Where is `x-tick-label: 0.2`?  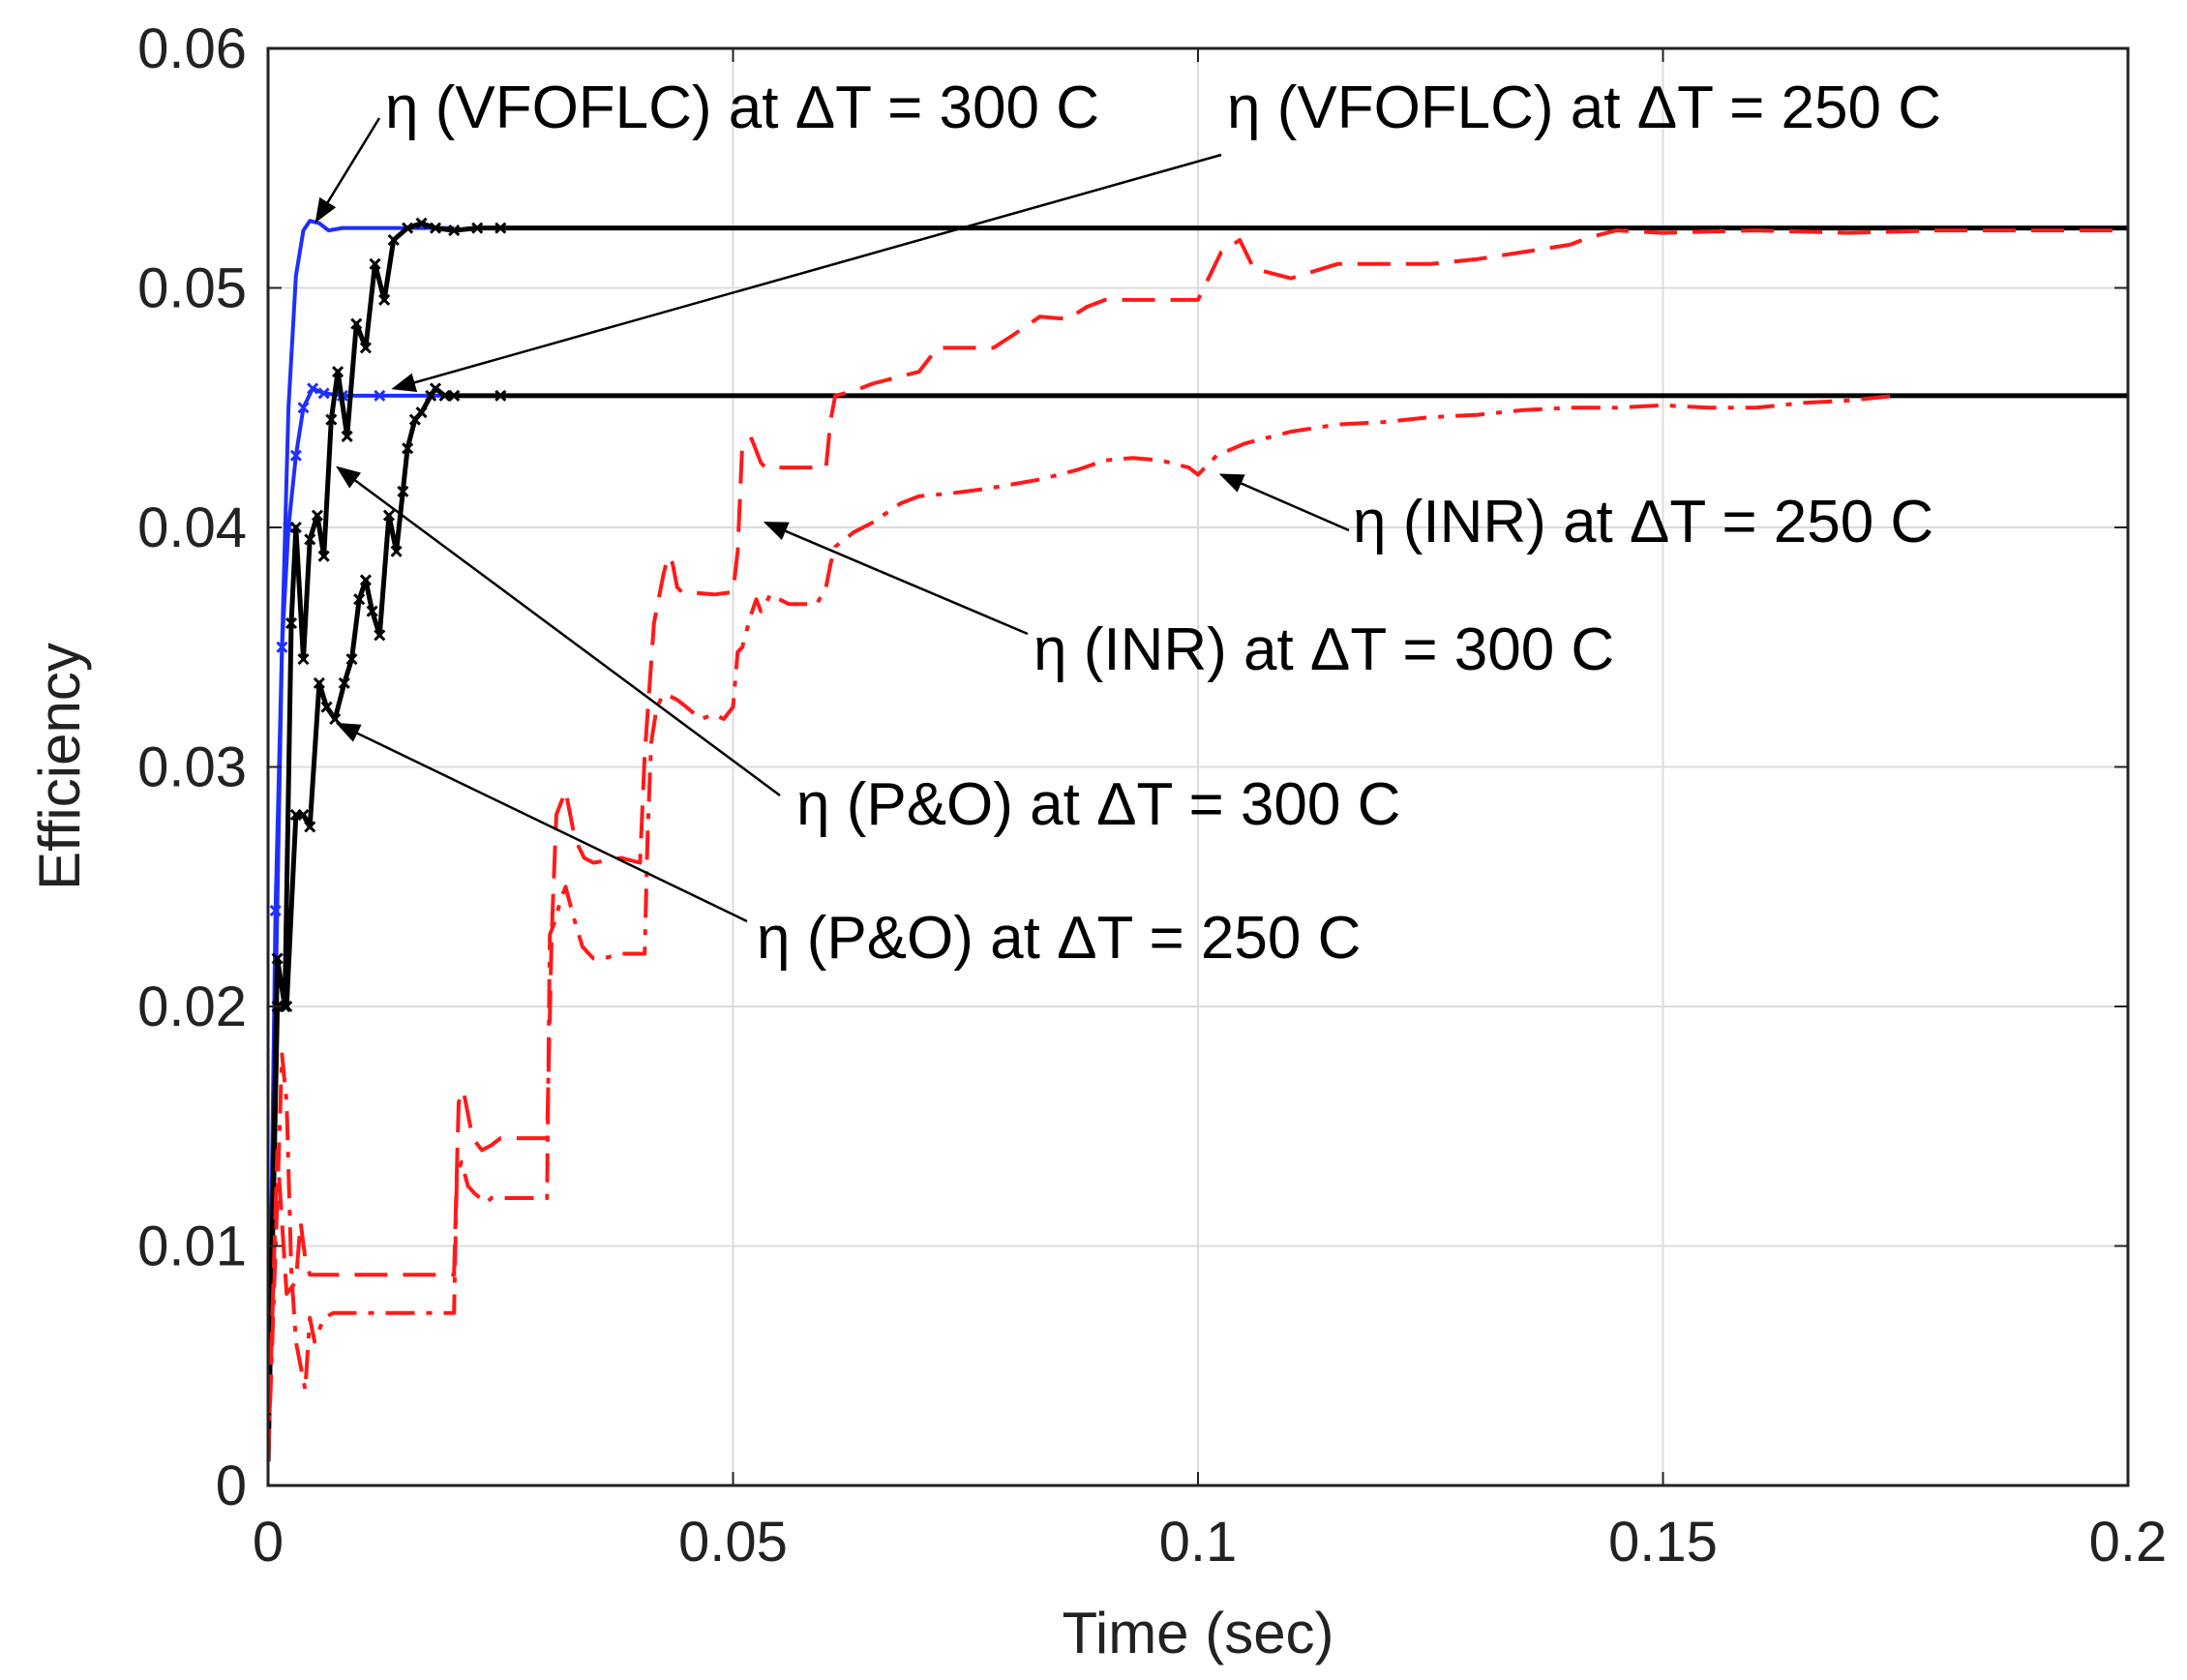
x-tick-label: 0.2 is located at coordinates (2128, 1543).